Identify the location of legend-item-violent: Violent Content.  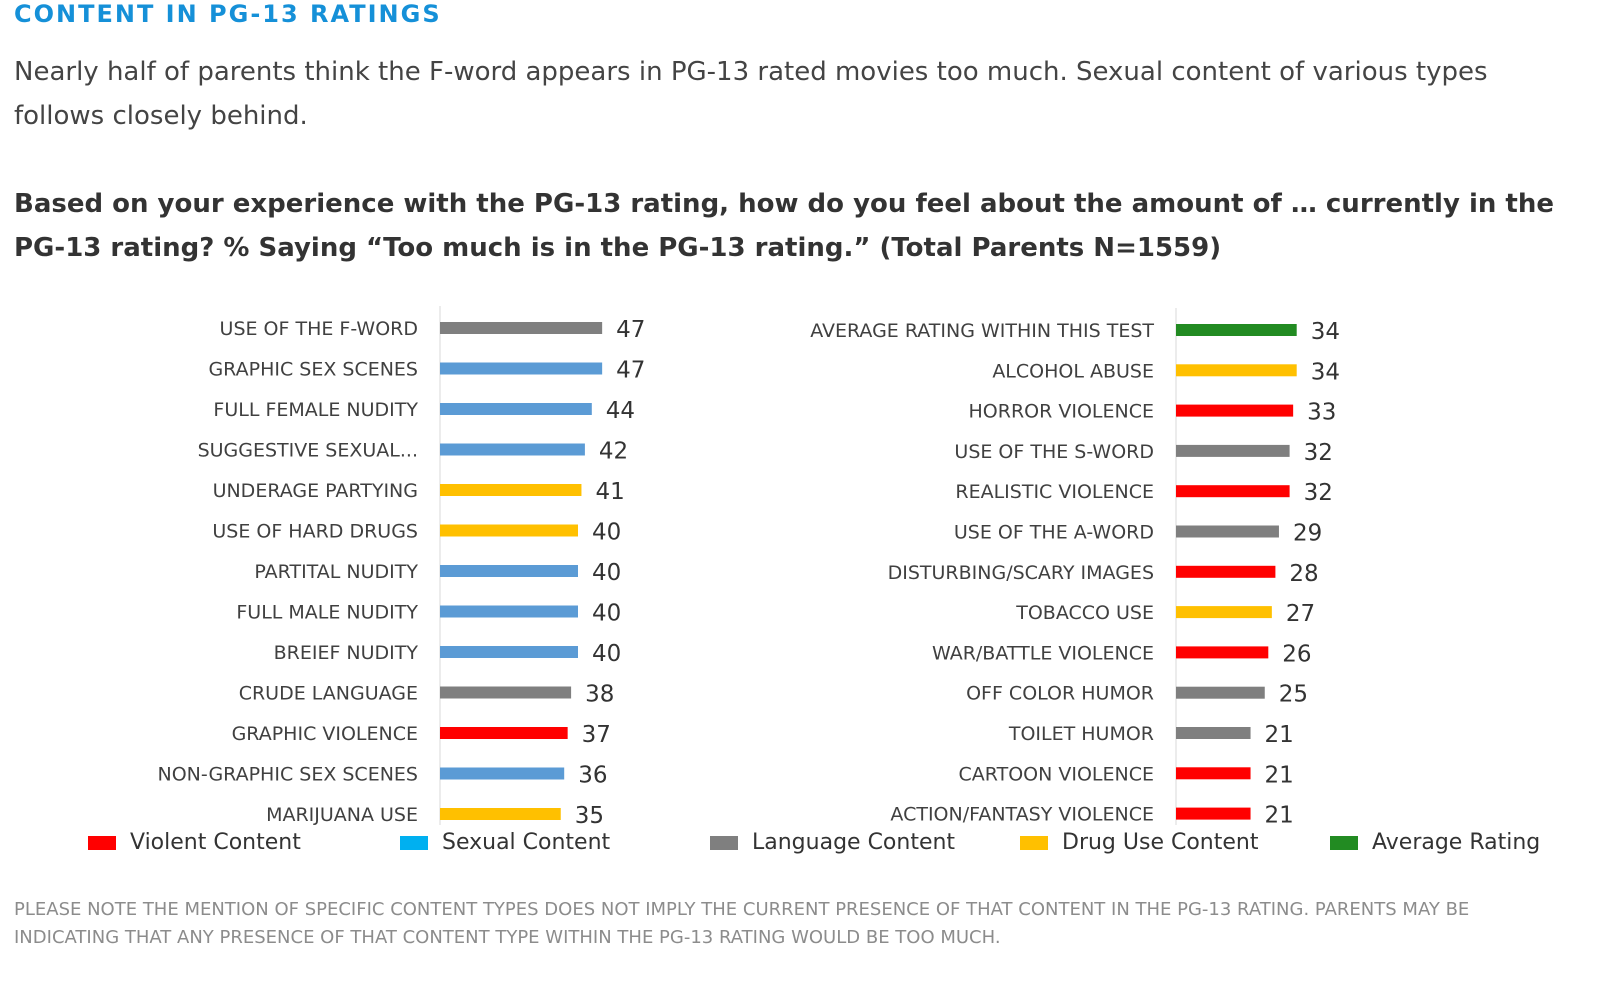
(194, 842).